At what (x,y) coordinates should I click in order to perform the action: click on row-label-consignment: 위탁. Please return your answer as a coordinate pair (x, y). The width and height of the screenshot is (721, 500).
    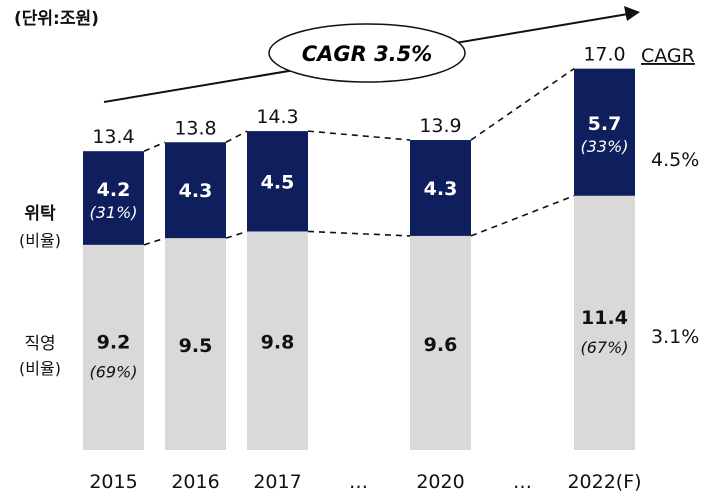
    Looking at the image, I should click on (40, 214).